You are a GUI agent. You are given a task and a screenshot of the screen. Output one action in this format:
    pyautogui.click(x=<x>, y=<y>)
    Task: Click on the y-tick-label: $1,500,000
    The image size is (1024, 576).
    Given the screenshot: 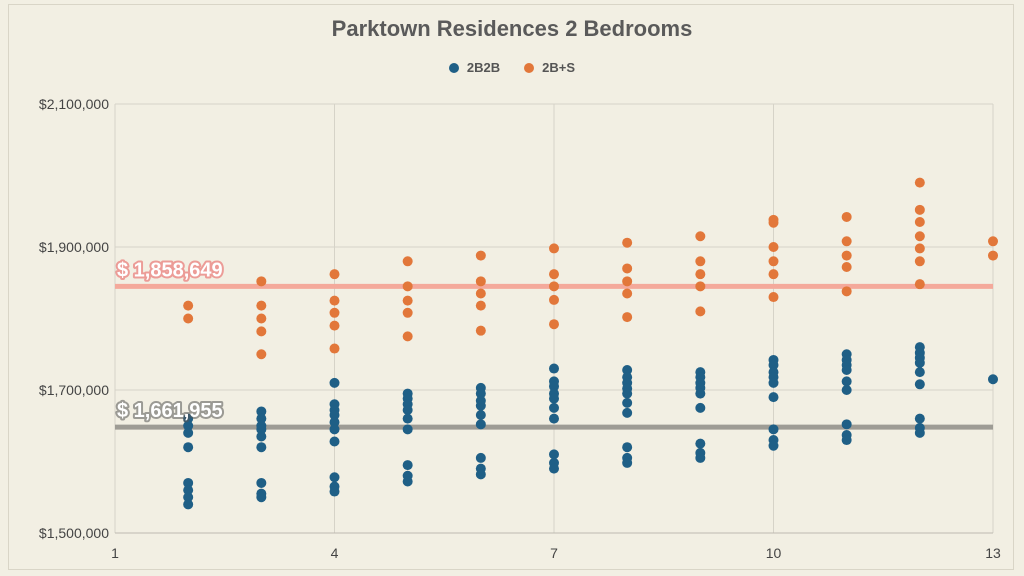 What is the action you would take?
    pyautogui.click(x=74, y=533)
    